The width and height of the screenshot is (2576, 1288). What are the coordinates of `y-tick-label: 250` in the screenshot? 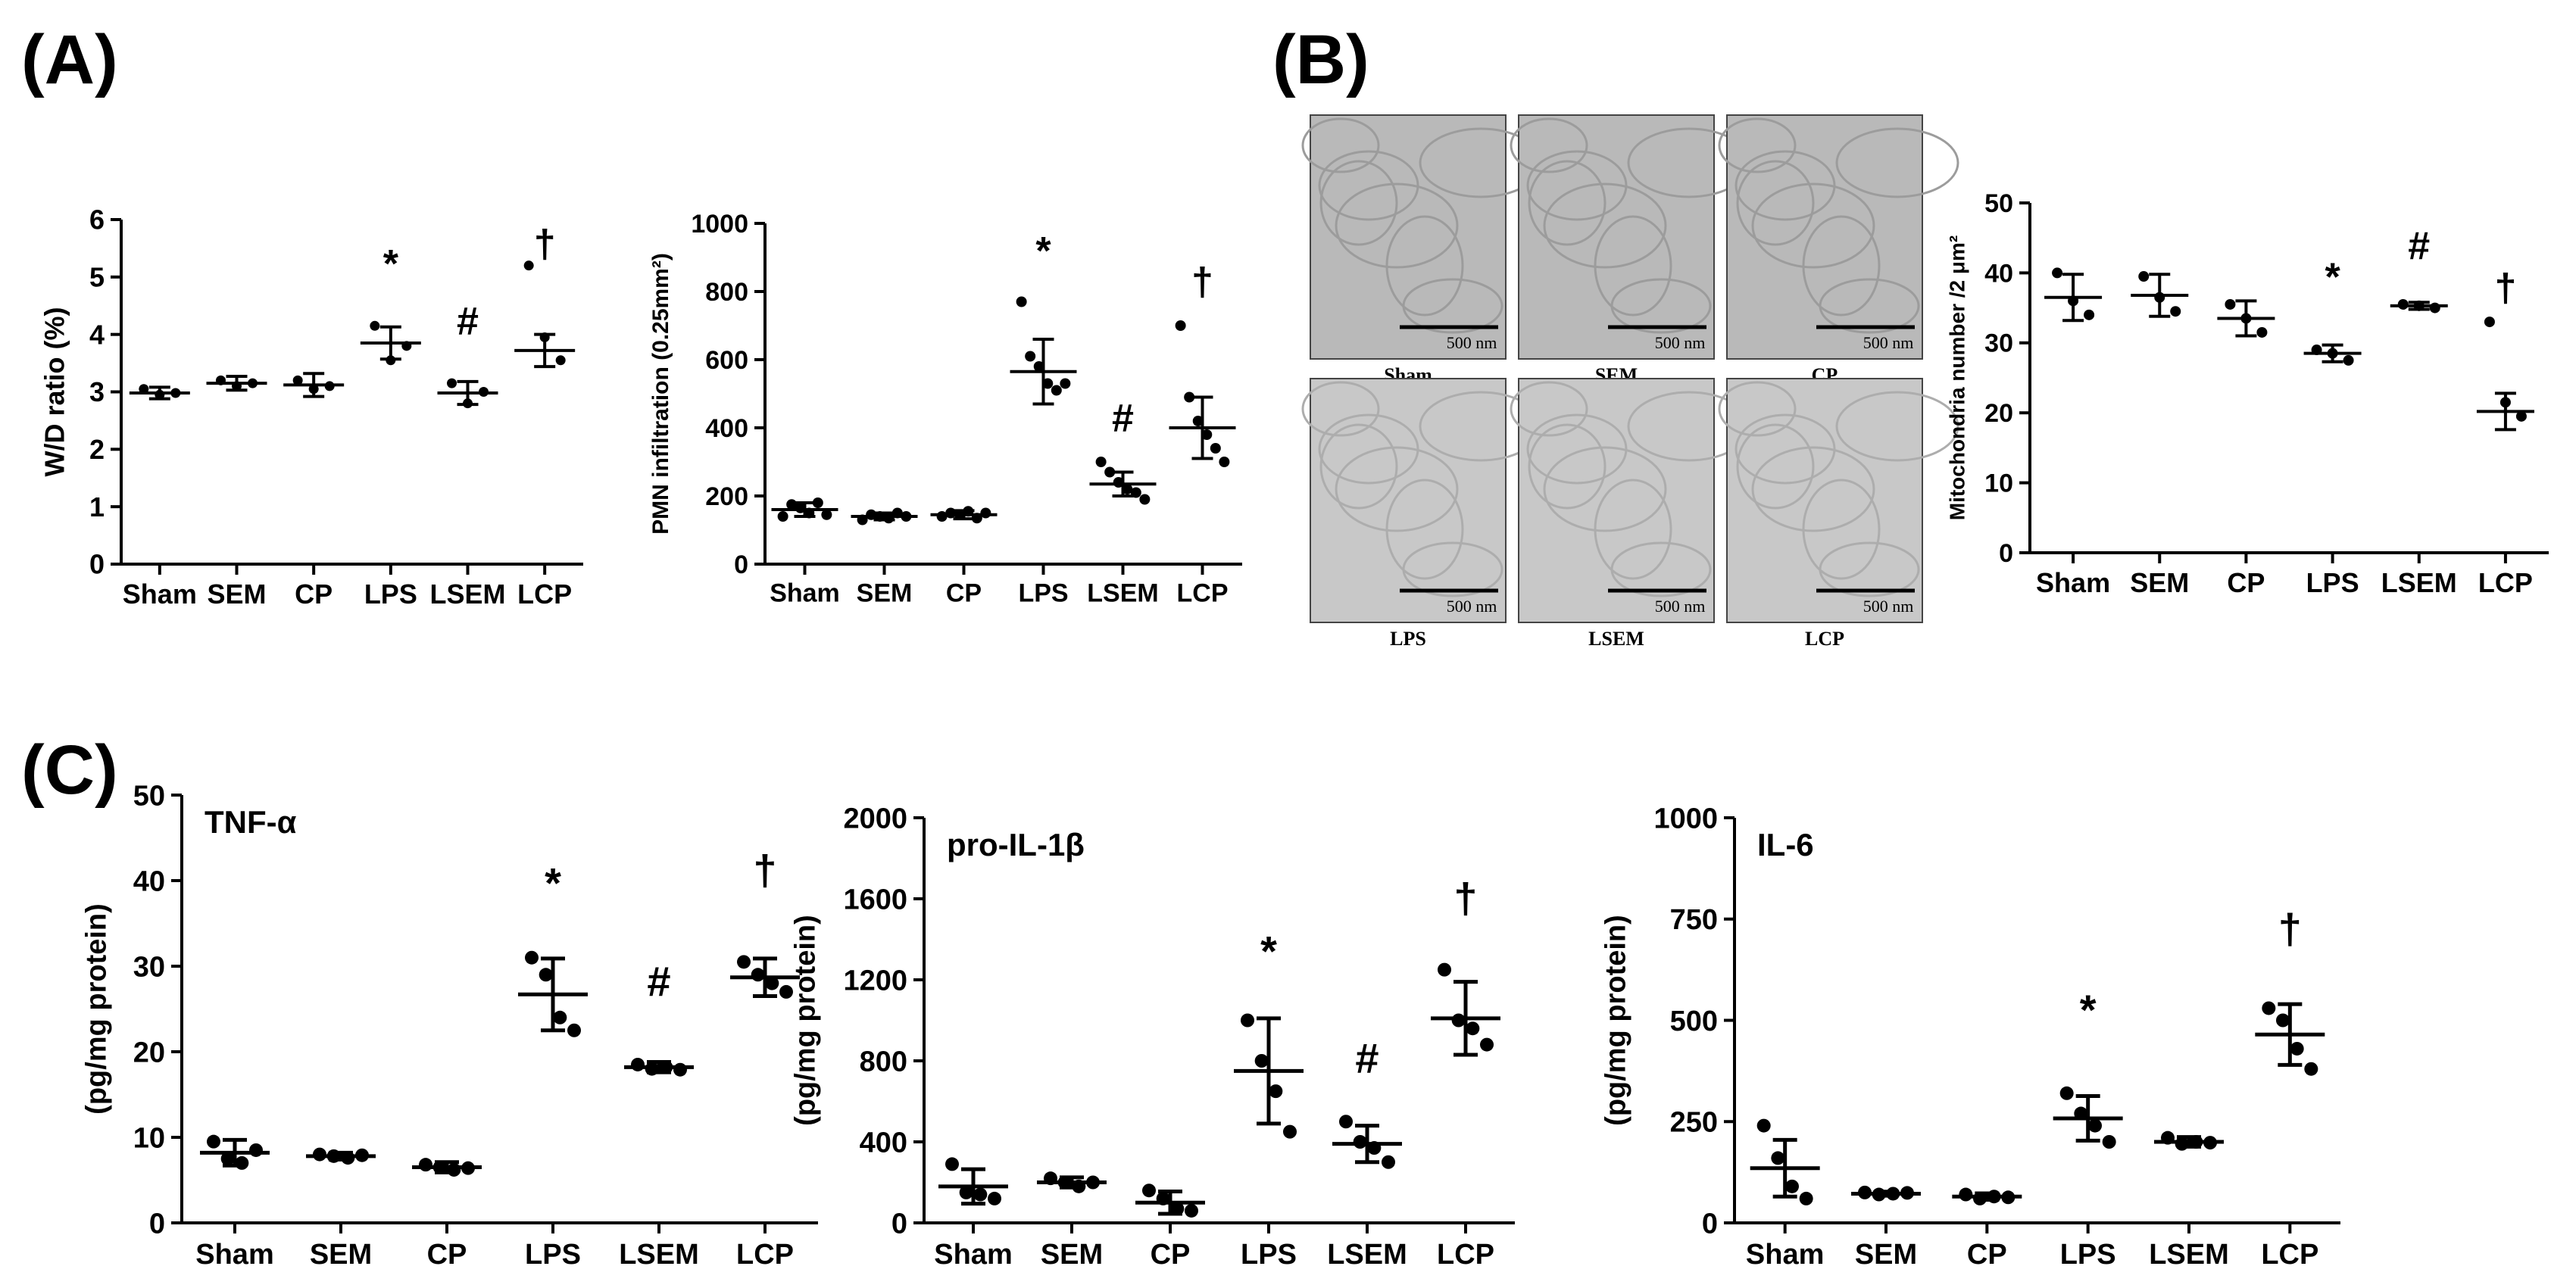 It's located at (1694, 1123).